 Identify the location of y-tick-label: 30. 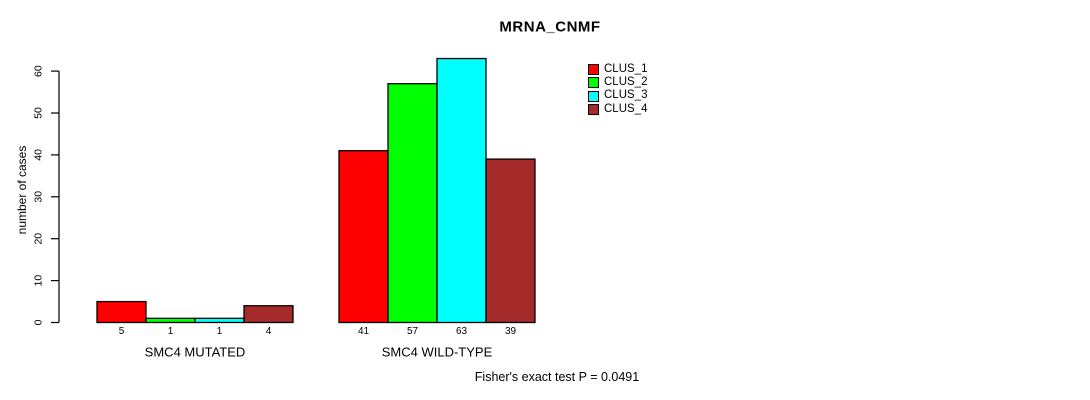
(39, 197).